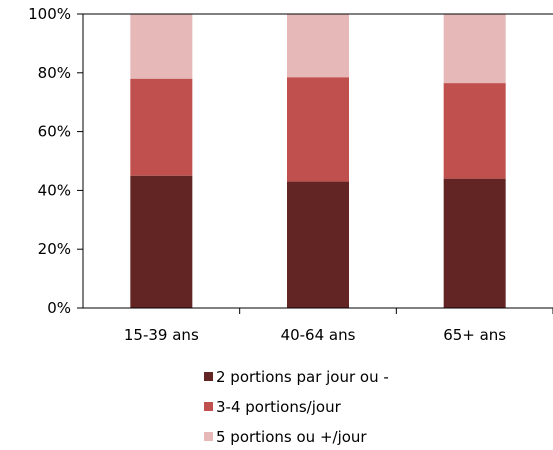  Describe the element at coordinates (54, 132) in the screenshot. I see `y-tick-label: 60%` at that location.